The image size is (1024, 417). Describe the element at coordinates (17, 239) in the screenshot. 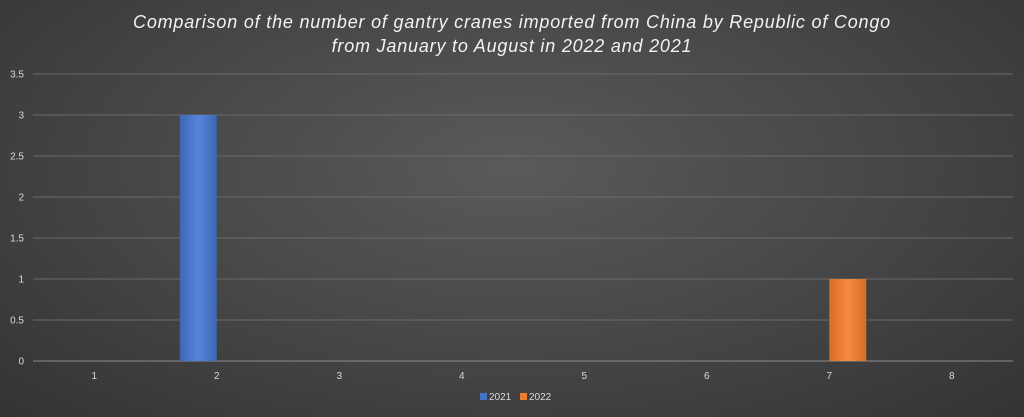

I see `y-tick-label: 1.5` at that location.